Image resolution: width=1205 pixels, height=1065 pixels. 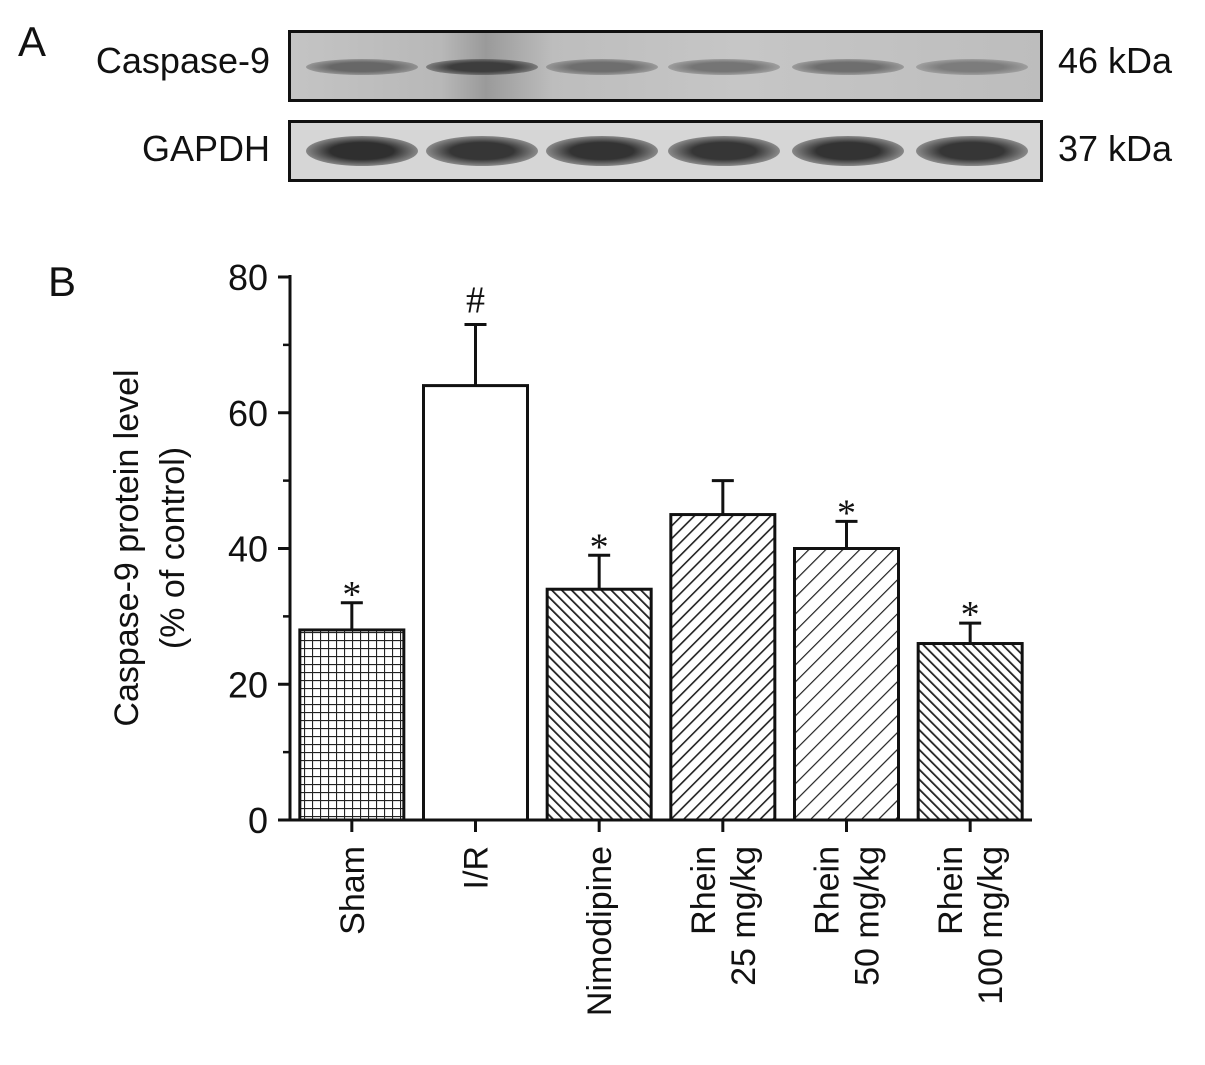 I want to click on panel-label-a: A, so click(x=32, y=41).